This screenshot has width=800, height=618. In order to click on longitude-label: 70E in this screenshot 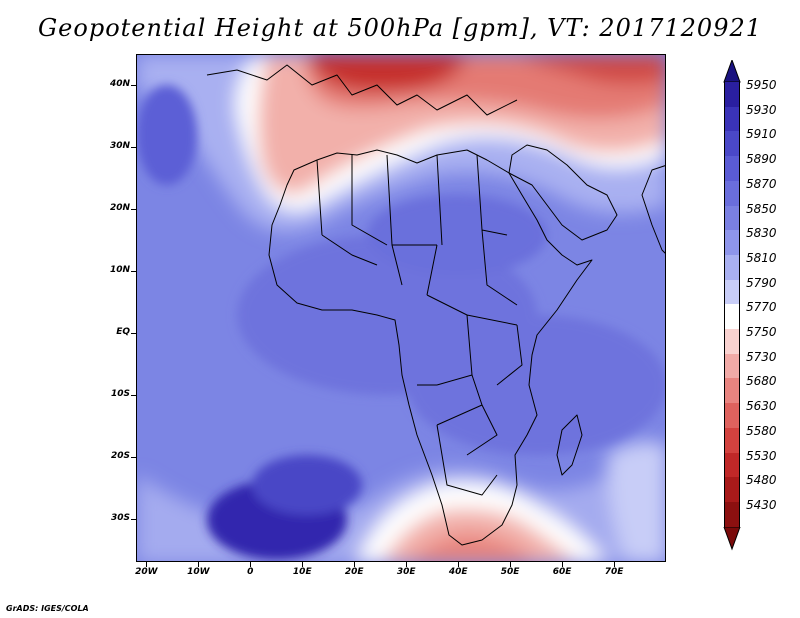, I will do `click(614, 572)`.